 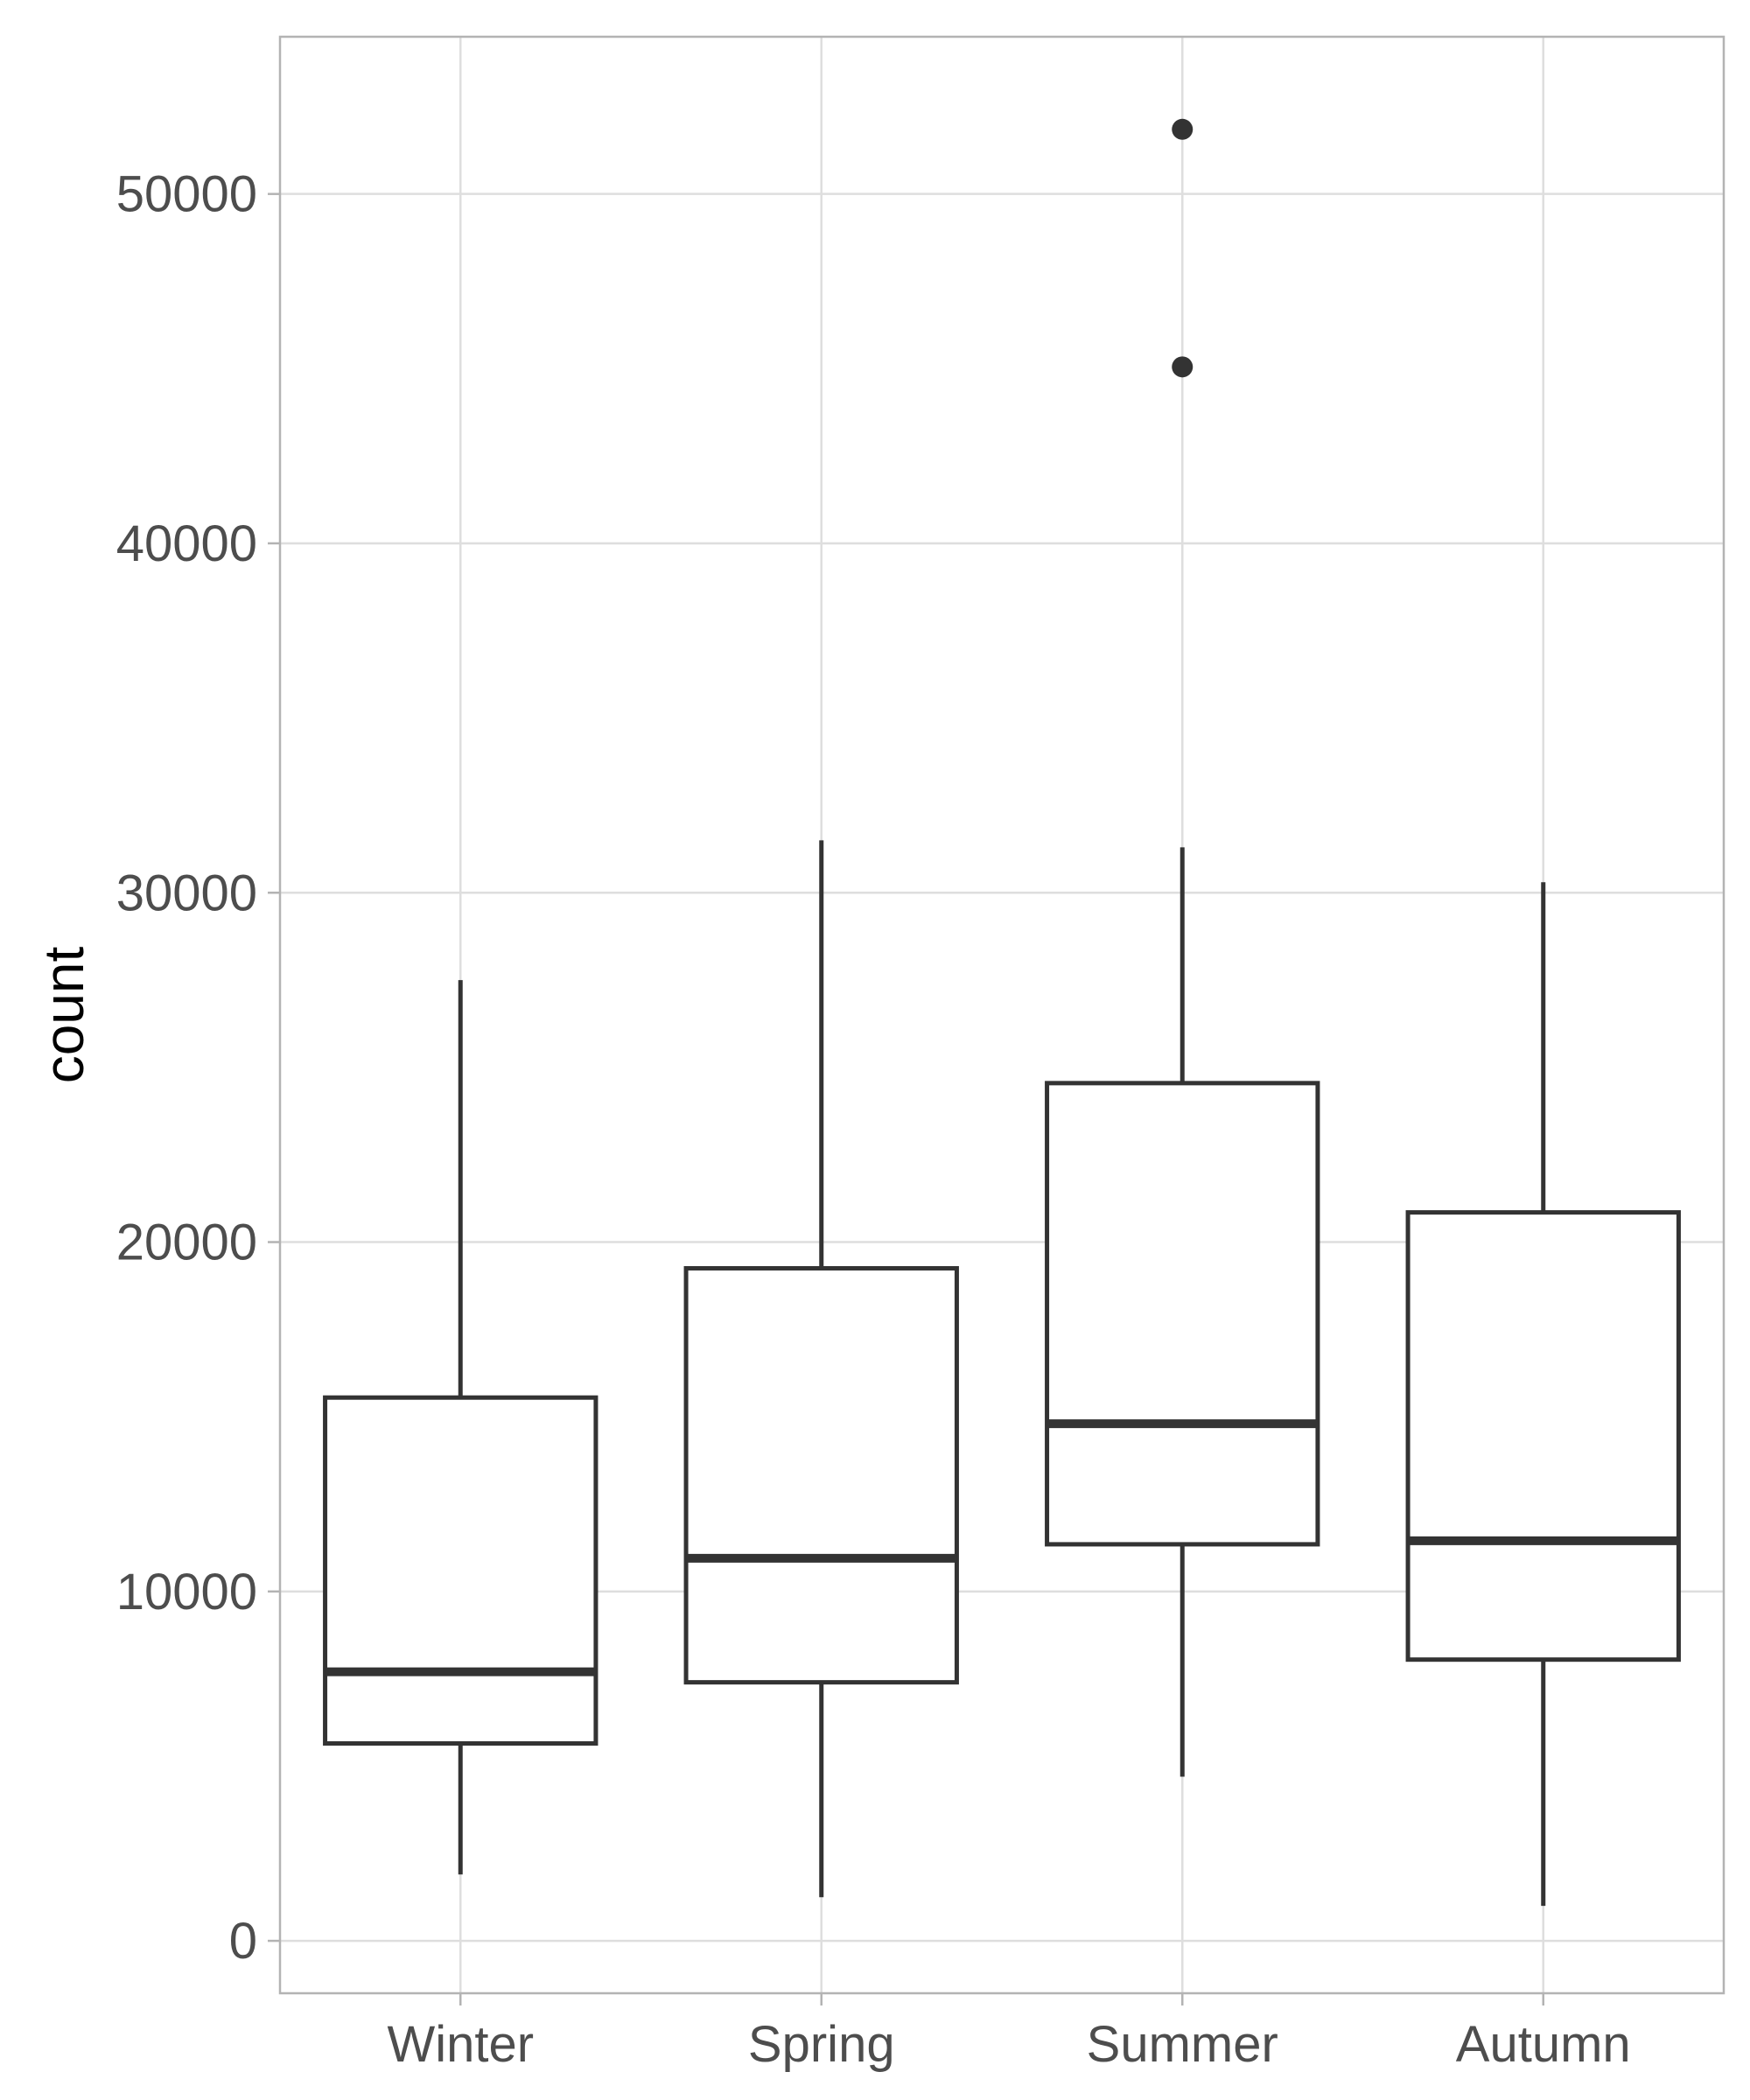 I want to click on x-tick-label-autumn: Autumn, so click(x=1543, y=2044).